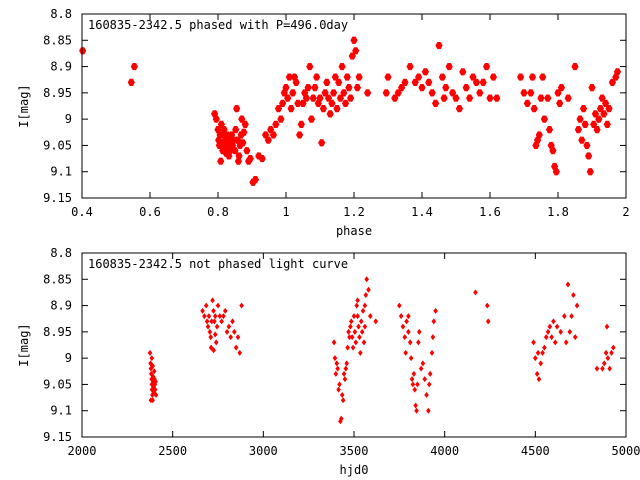 Image resolution: width=640 pixels, height=480 pixels. I want to click on y-tick-label: 8.9, so click(61, 67).